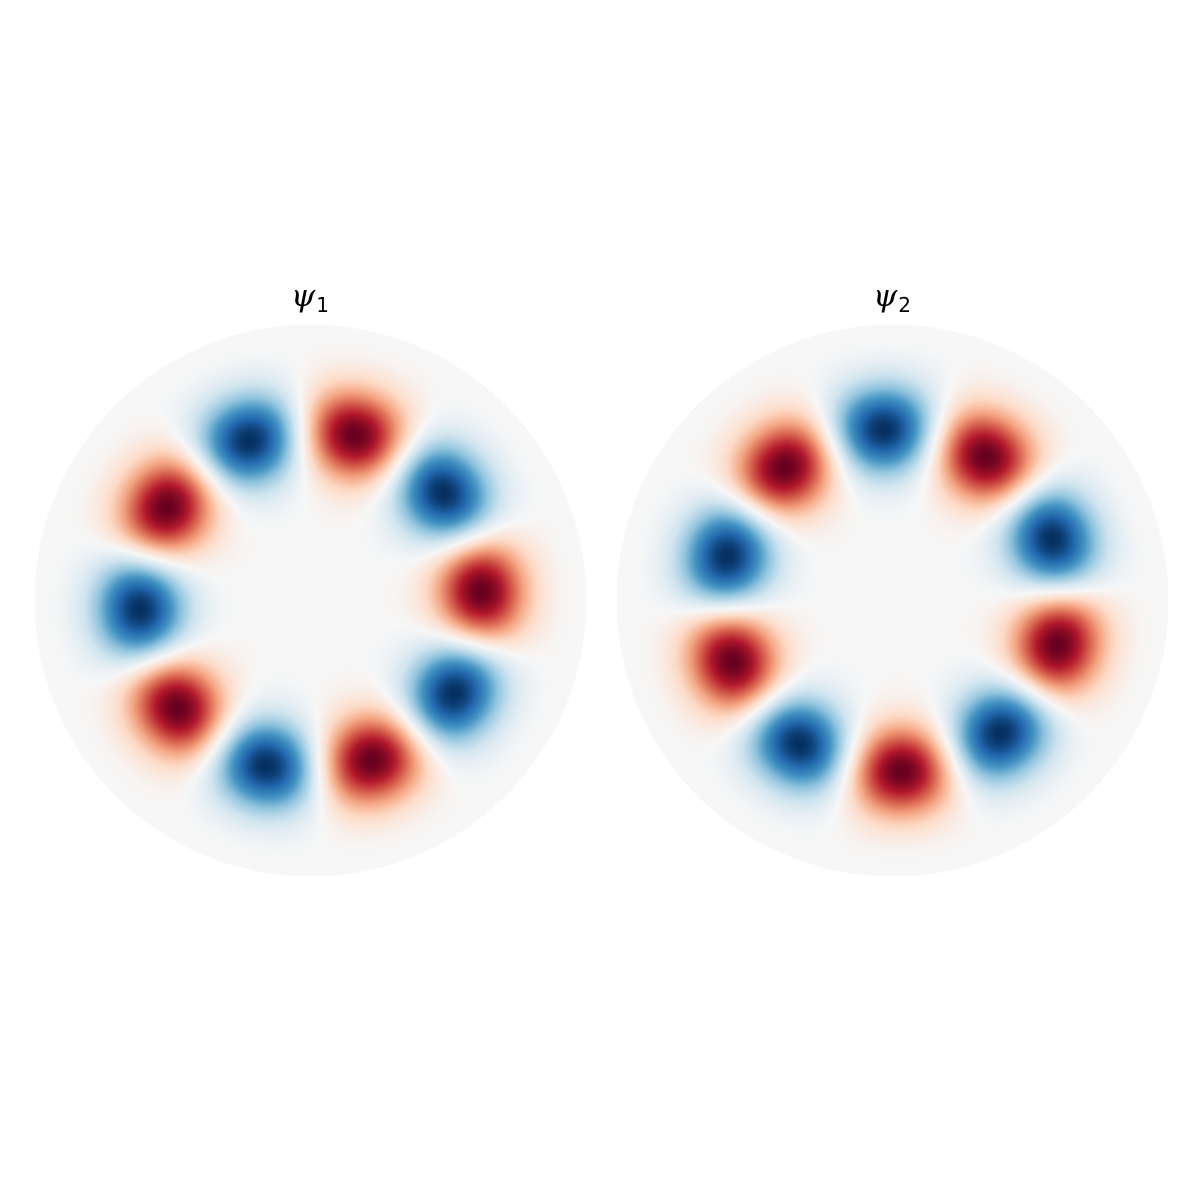 Image resolution: width=1200 pixels, height=1200 pixels. I want to click on psi-2-subscript: 2, so click(905, 305).